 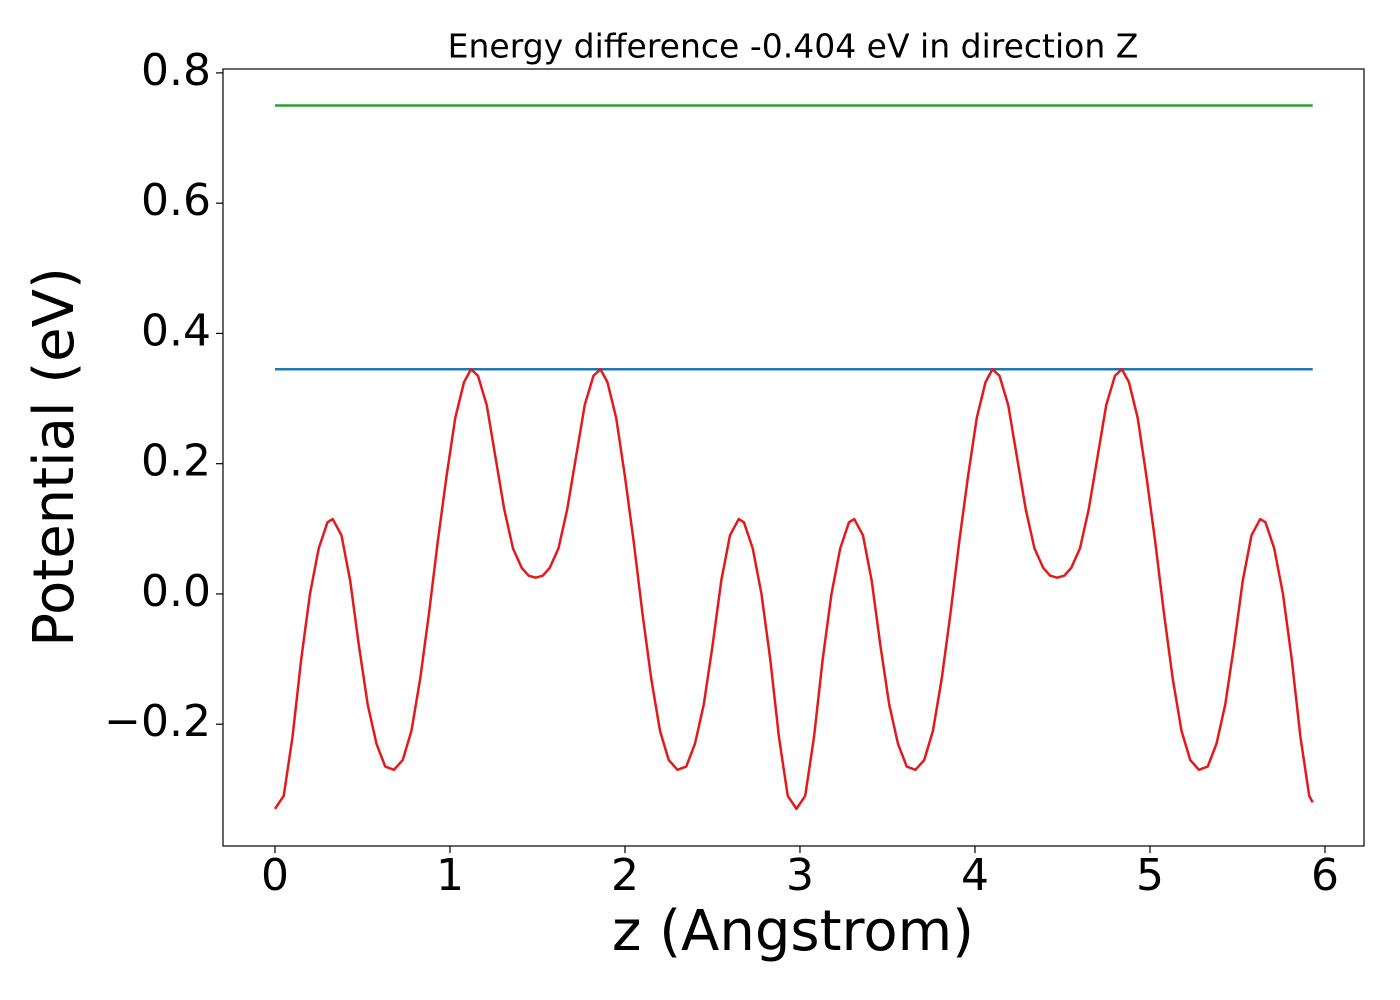 What do you see at coordinates (800, 875) in the screenshot?
I see `x-tick-label: 3` at bounding box center [800, 875].